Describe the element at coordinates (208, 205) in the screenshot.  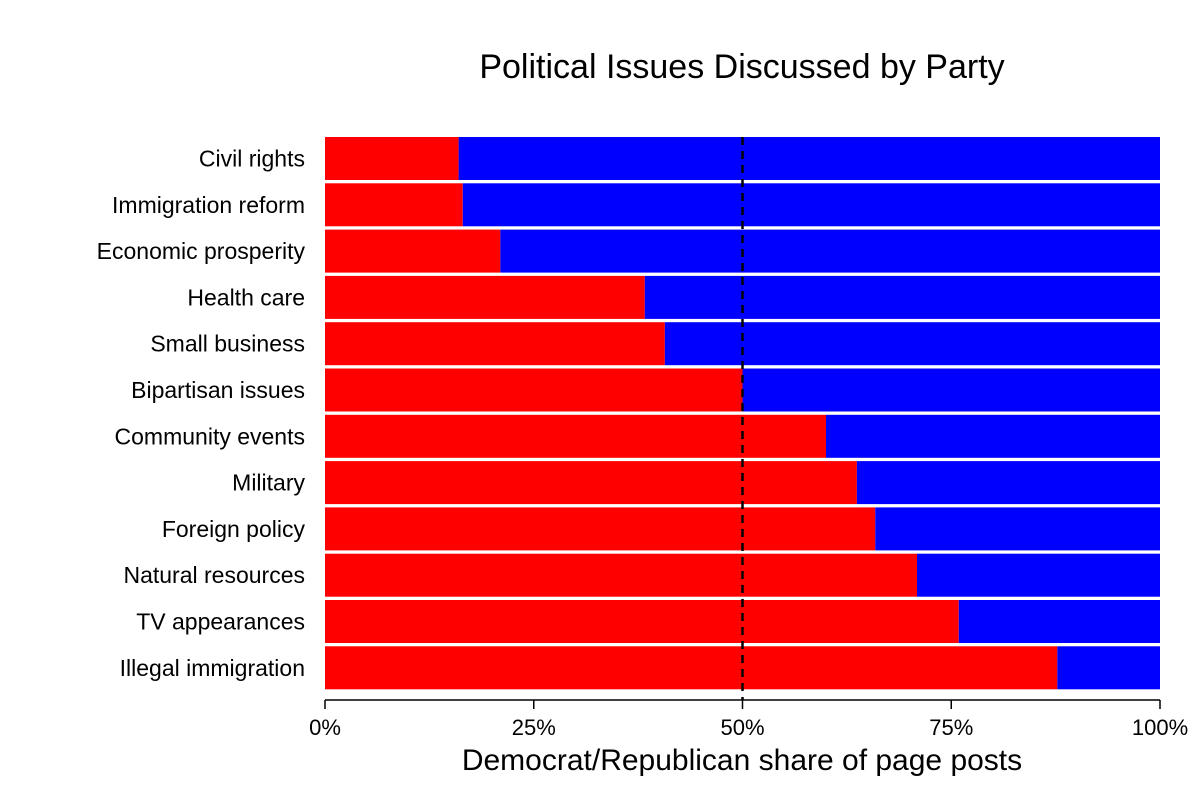
I see `category-label: Immigration reform` at that location.